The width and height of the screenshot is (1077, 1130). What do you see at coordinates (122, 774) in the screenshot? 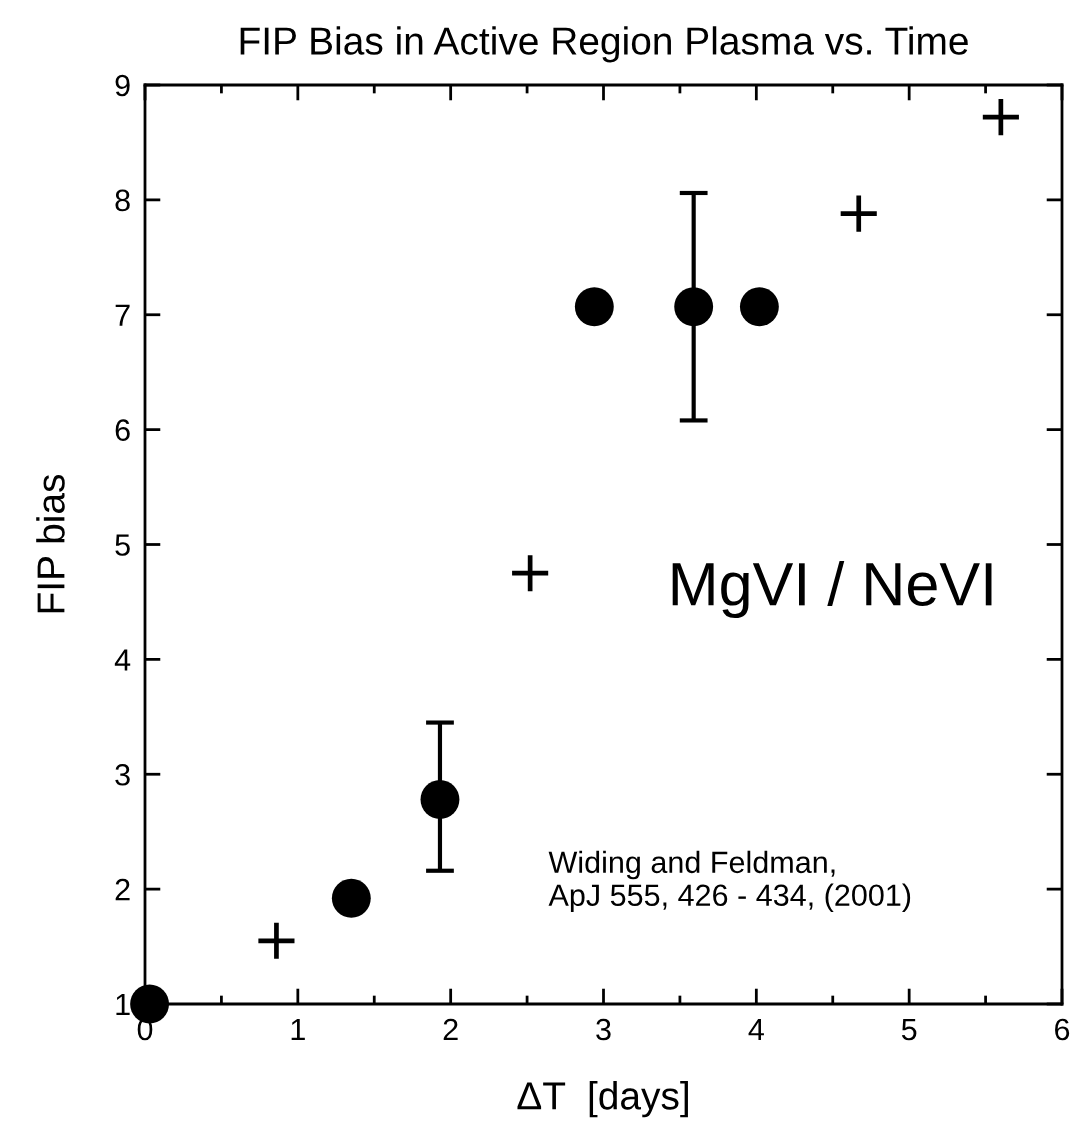
I see `y-tick-label: 3` at bounding box center [122, 774].